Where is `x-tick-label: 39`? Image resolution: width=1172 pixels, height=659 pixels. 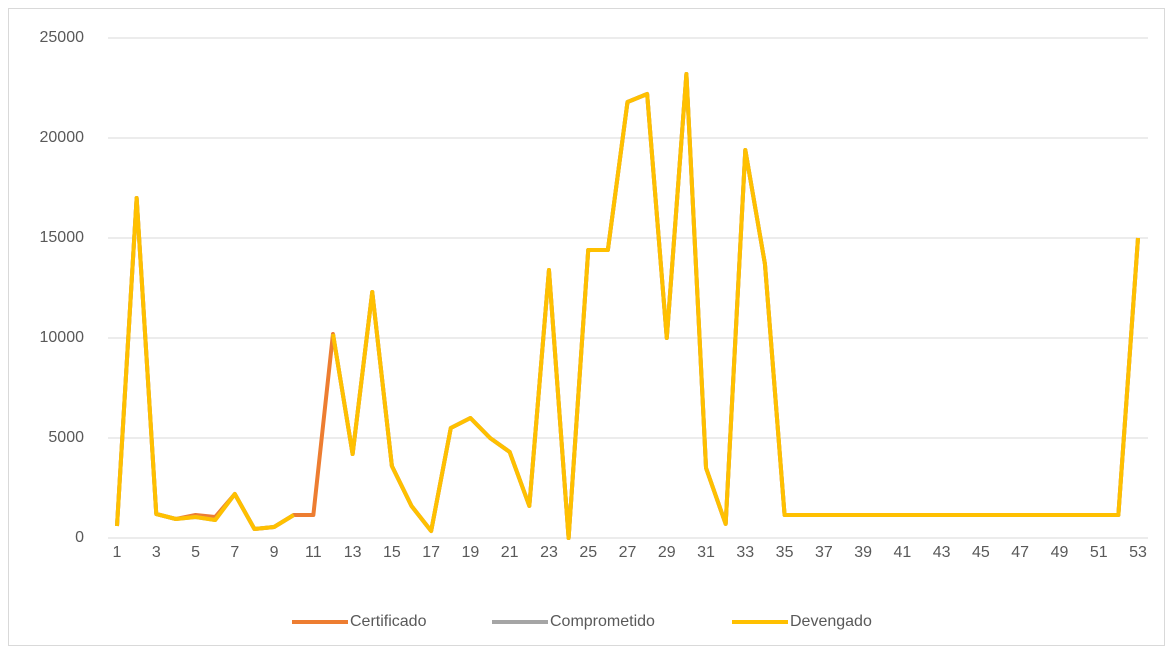
x-tick-label: 39 is located at coordinates (863, 552).